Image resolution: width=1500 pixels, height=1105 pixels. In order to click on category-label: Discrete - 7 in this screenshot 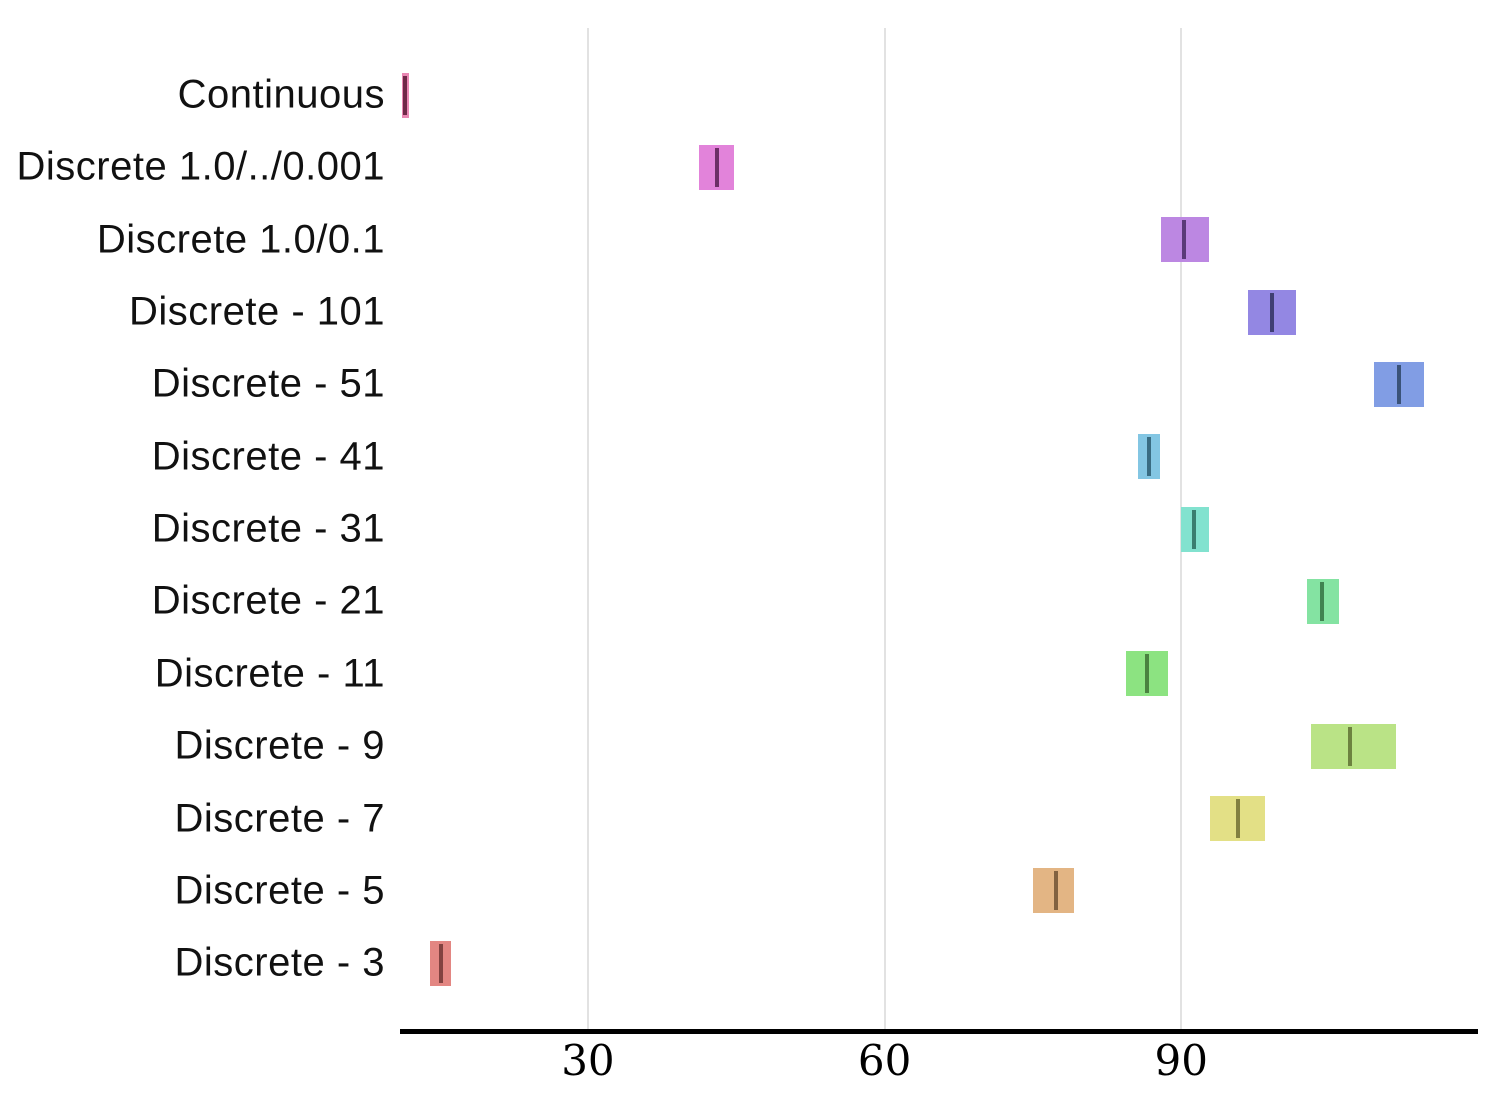, I will do `click(279, 818)`.